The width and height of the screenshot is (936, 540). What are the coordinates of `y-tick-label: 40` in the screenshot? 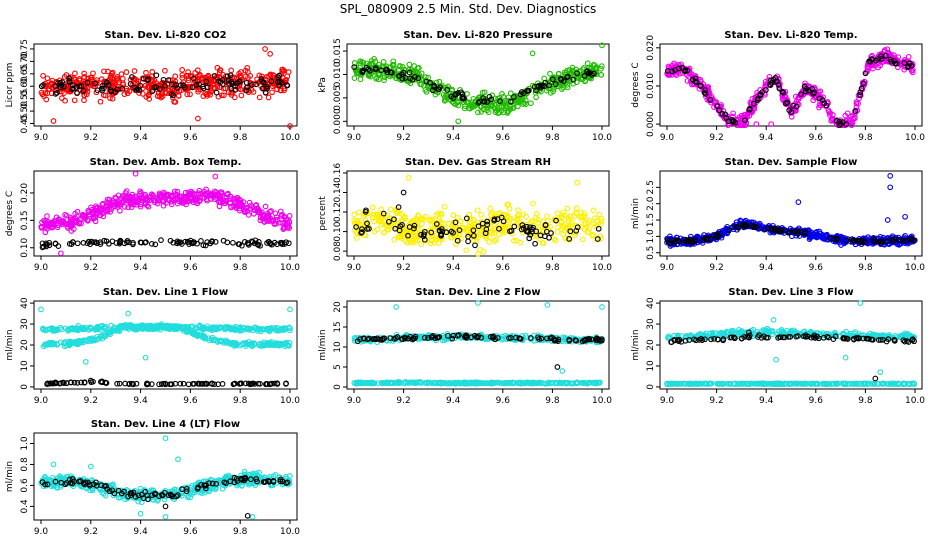 It's located at (25, 303).